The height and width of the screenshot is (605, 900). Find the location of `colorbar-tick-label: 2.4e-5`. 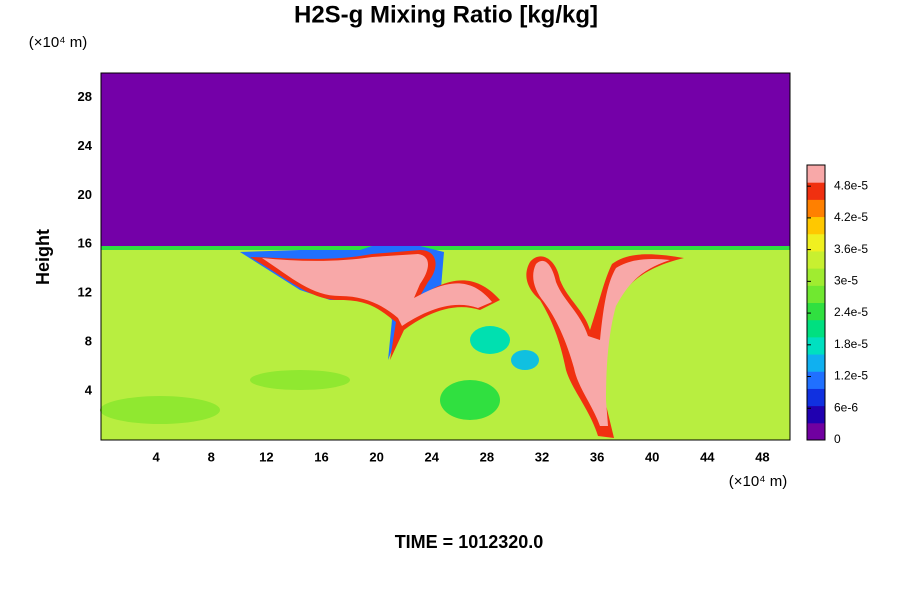

colorbar-tick-label: 2.4e-5 is located at coordinates (851, 312).